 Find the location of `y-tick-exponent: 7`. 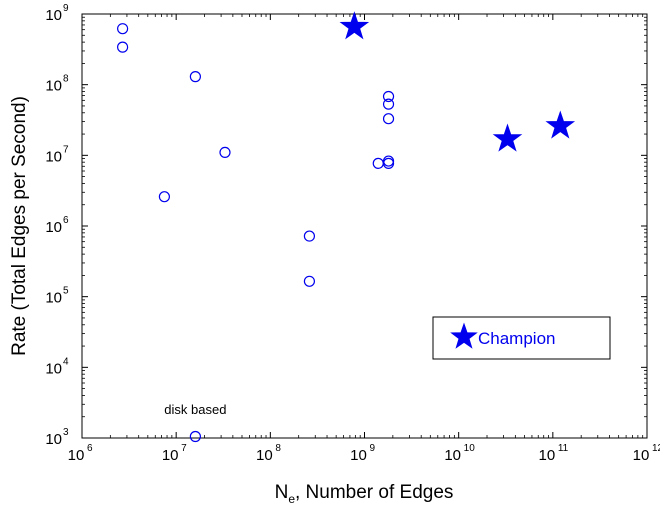

y-tick-exponent: 7 is located at coordinates (66, 149).